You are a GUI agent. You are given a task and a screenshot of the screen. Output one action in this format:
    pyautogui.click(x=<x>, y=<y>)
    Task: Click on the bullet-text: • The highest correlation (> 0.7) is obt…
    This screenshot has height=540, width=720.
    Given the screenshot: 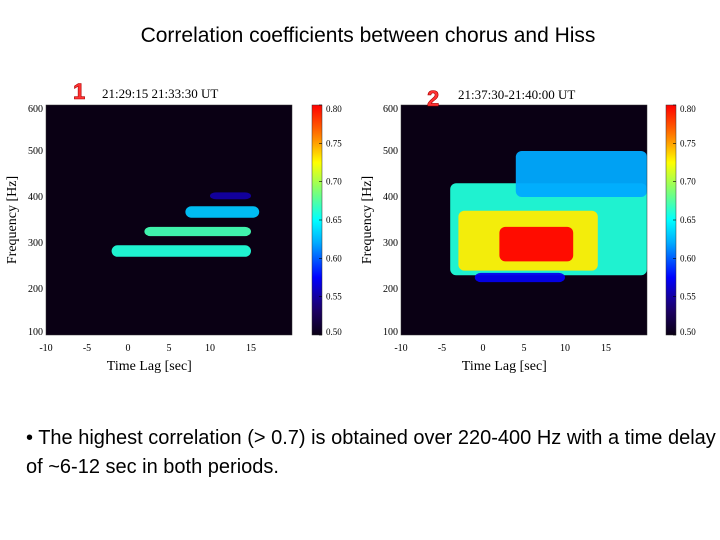 What is the action you would take?
    pyautogui.click(x=371, y=452)
    